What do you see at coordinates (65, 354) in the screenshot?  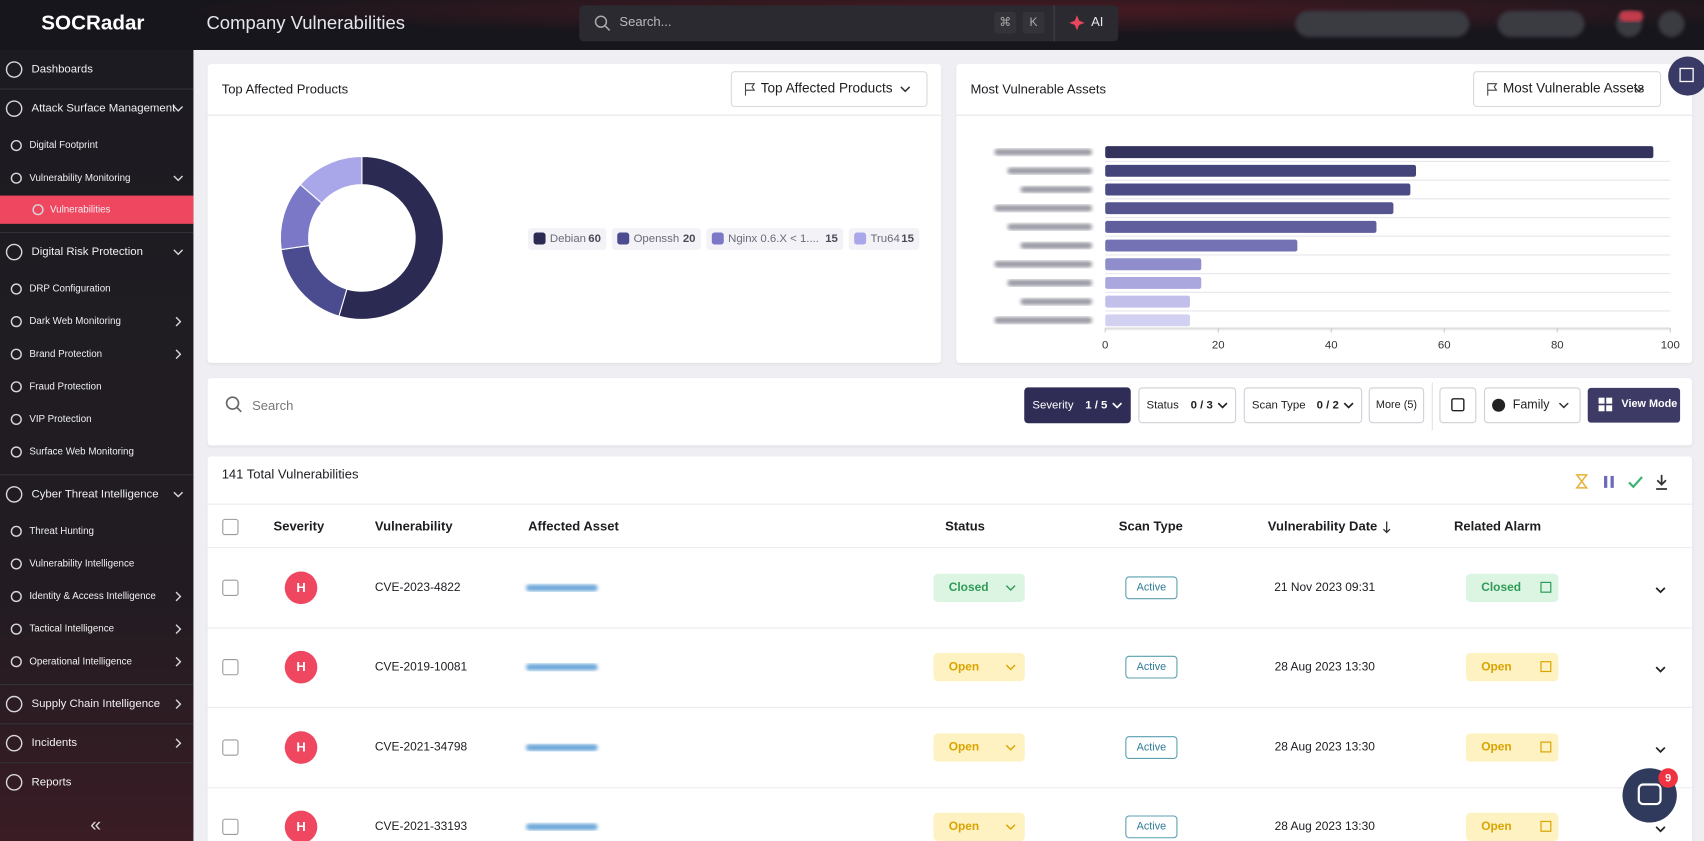 I see `sidebar-item: Brand Protection` at bounding box center [65, 354].